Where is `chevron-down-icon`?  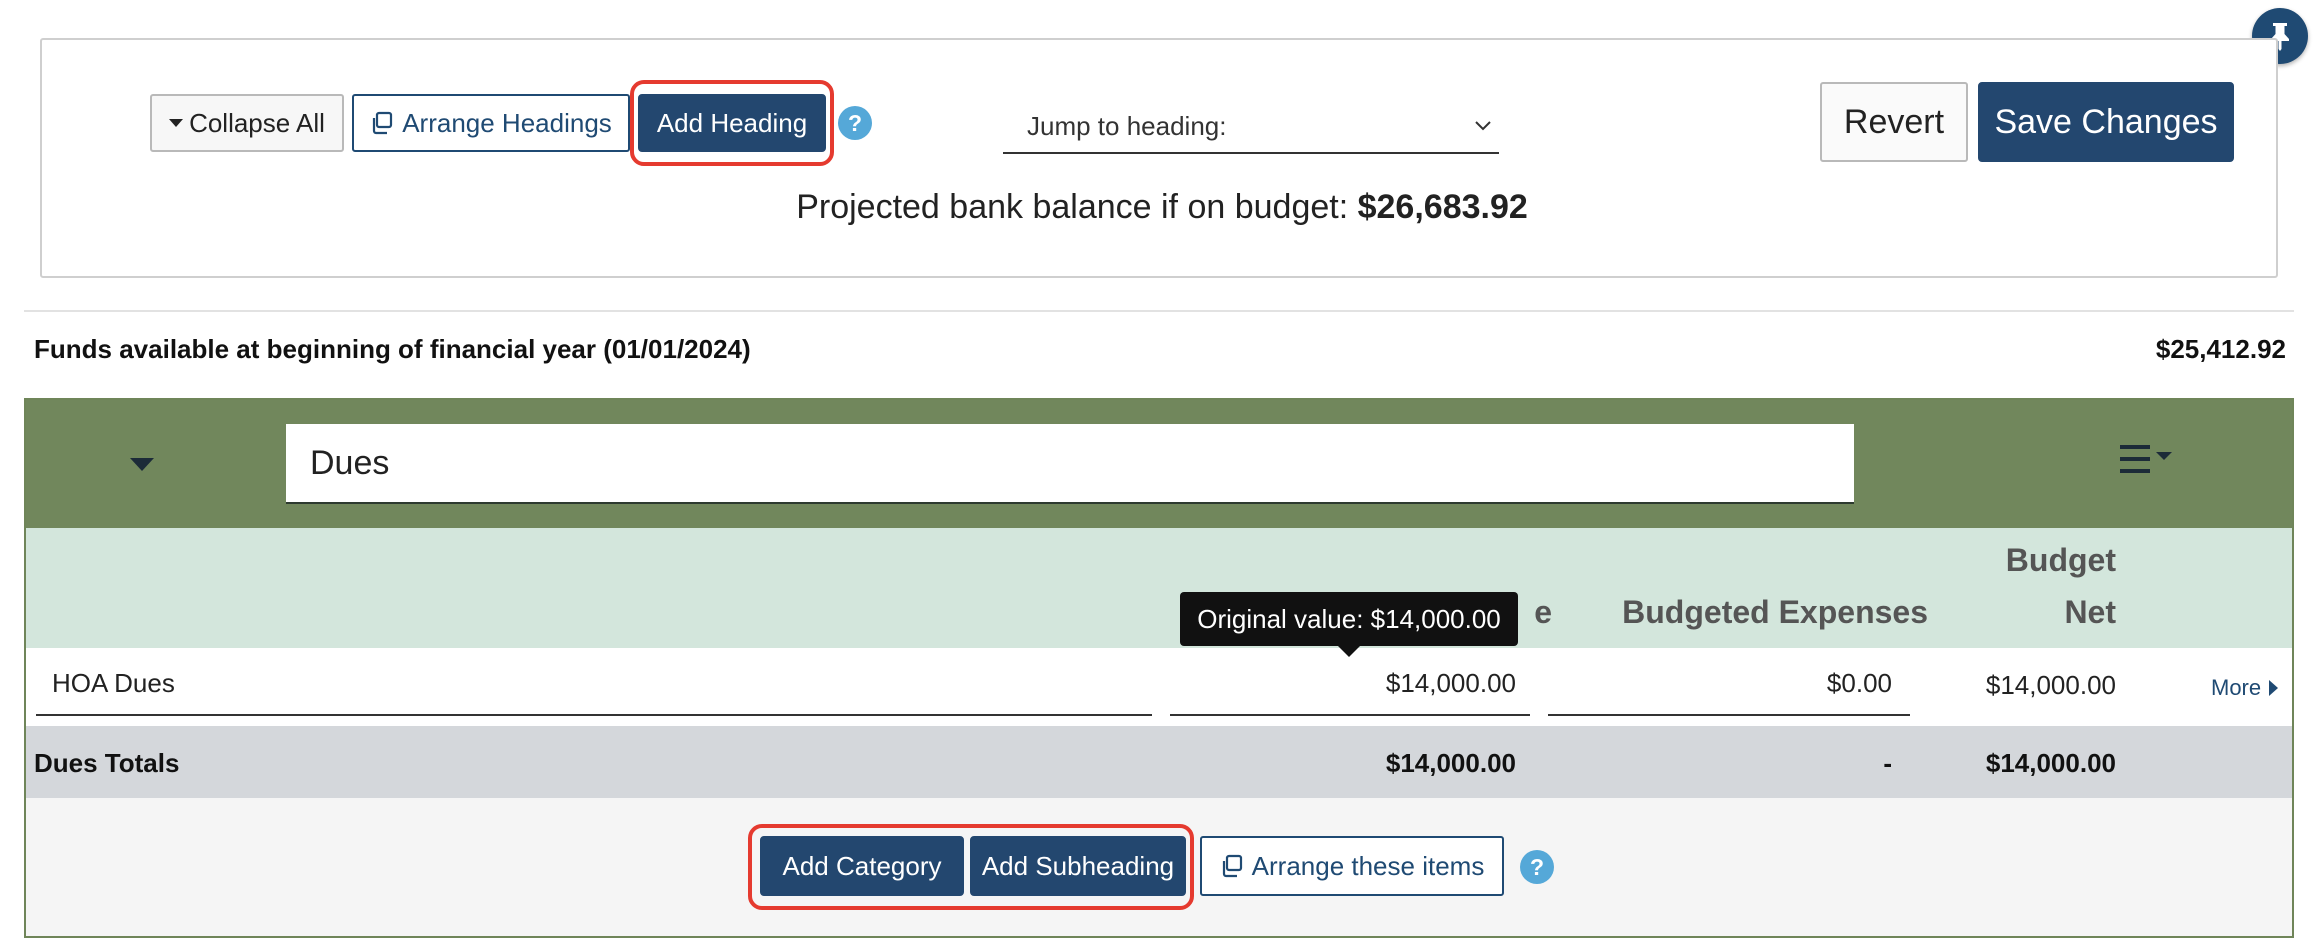
chevron-down-icon is located at coordinates (1483, 126).